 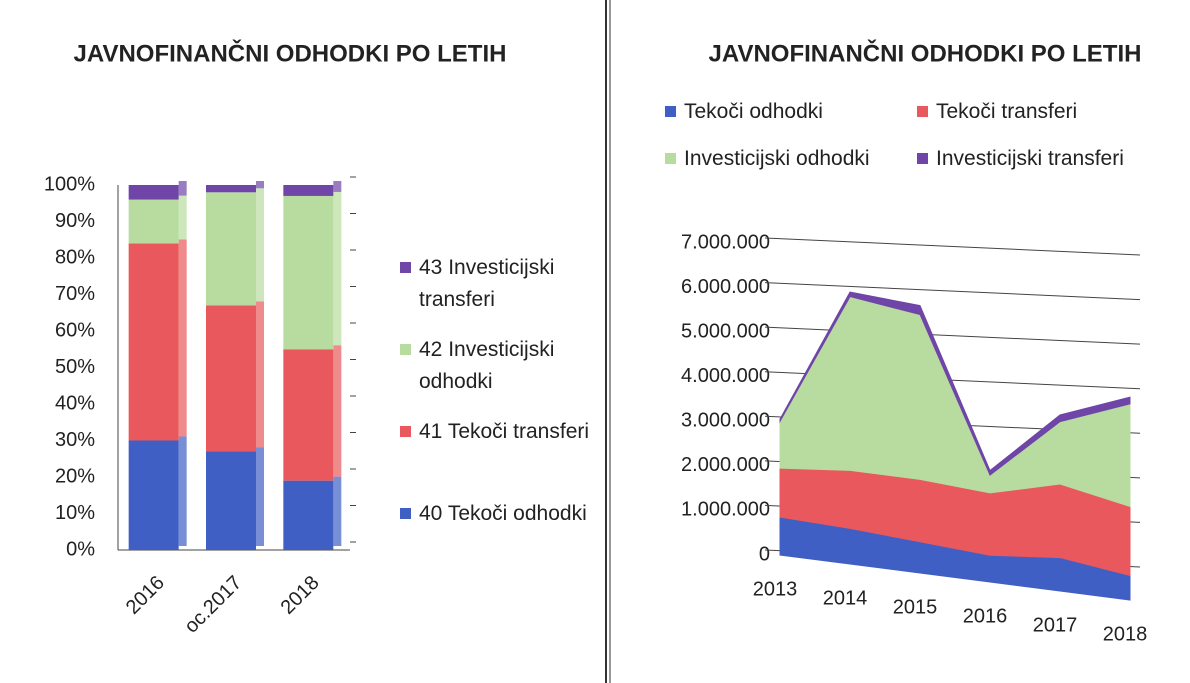 I want to click on legend-item: Investicijski transferi, so click(x=1047, y=159).